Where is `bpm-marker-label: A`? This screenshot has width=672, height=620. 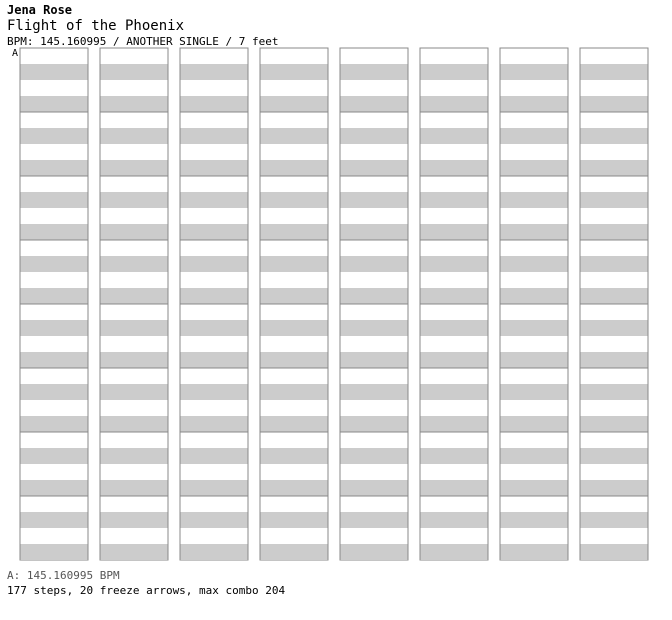 bpm-marker-label: A is located at coordinates (15, 53).